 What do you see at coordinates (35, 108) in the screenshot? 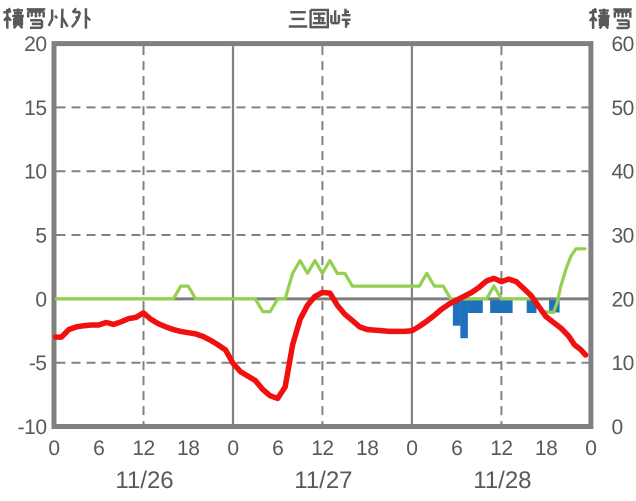
I see `svg-text: 15` at bounding box center [35, 108].